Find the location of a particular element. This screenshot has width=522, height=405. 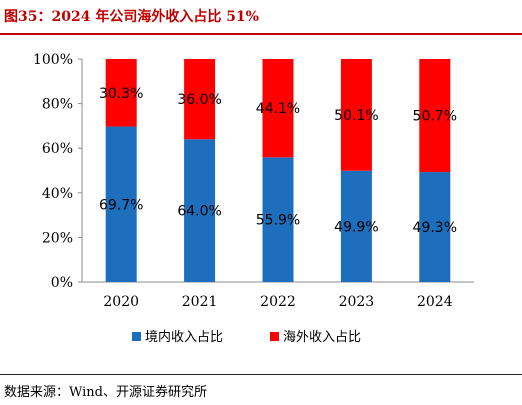

x-tick-label: 2021 is located at coordinates (200, 302).